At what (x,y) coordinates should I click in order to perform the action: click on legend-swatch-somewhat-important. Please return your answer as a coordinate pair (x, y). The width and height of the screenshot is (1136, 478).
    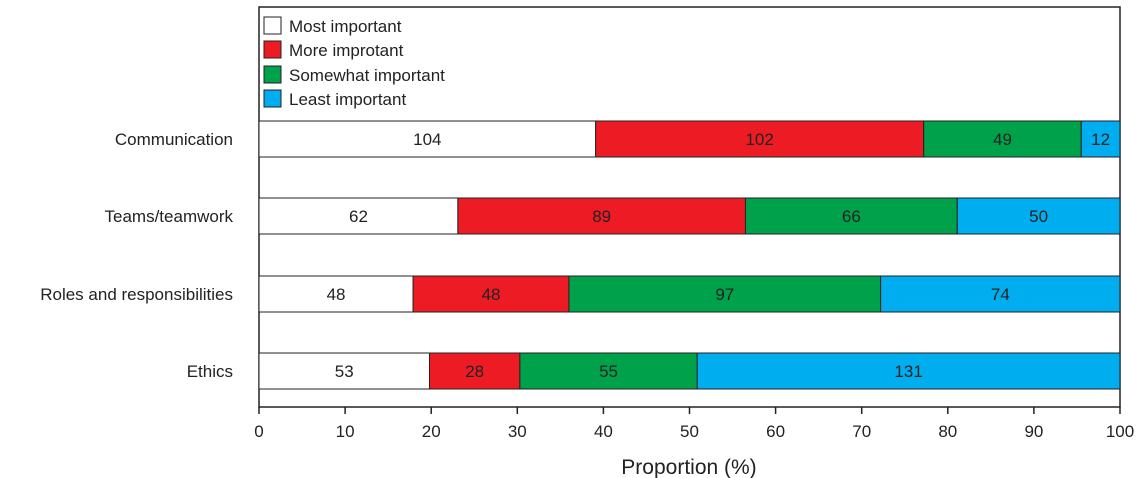
    Looking at the image, I should click on (272, 74).